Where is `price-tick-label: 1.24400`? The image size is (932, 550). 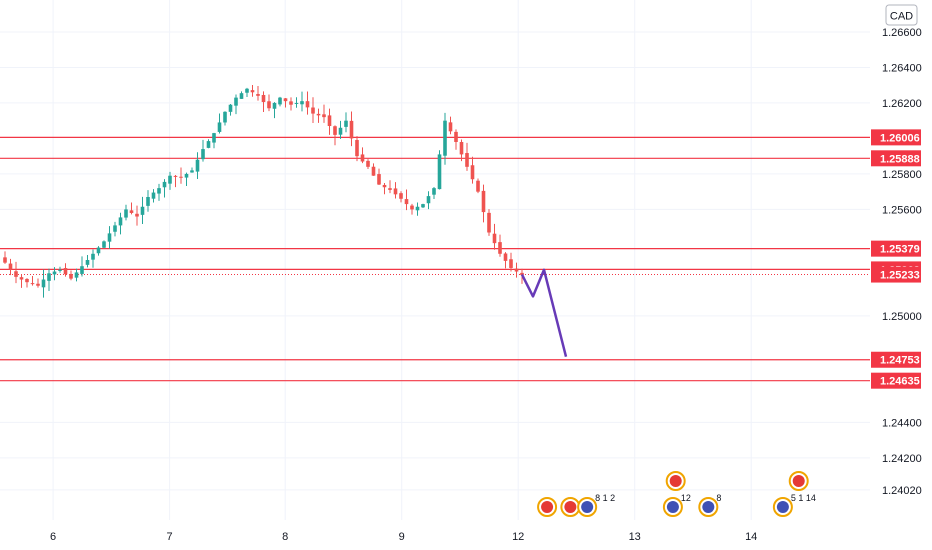 price-tick-label: 1.24400 is located at coordinates (902, 423).